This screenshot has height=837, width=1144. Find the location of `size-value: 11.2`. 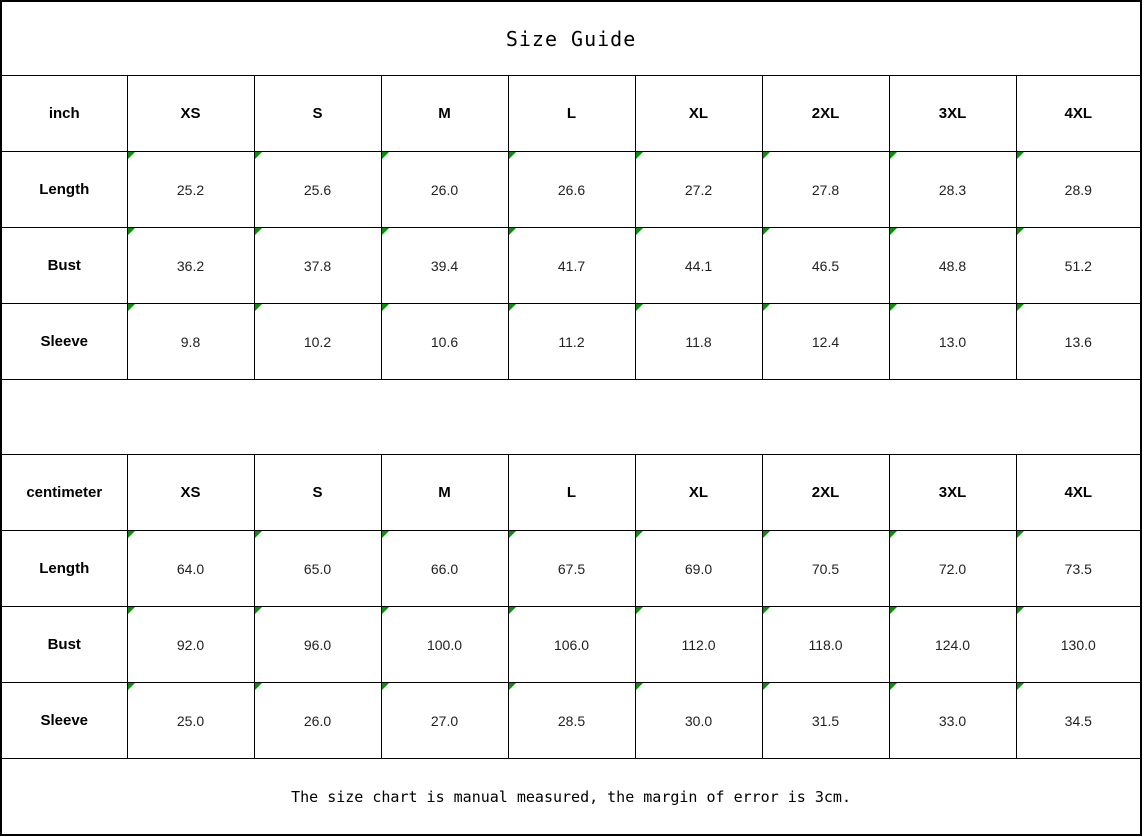

size-value: 11.2 is located at coordinates (571, 341).